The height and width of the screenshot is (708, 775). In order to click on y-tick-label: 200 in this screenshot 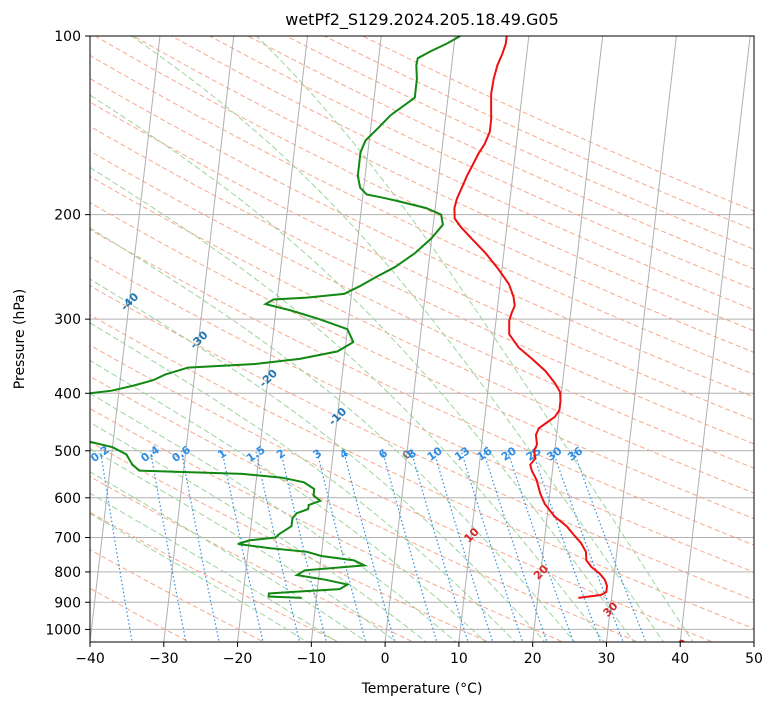, I will do `click(67, 216)`.